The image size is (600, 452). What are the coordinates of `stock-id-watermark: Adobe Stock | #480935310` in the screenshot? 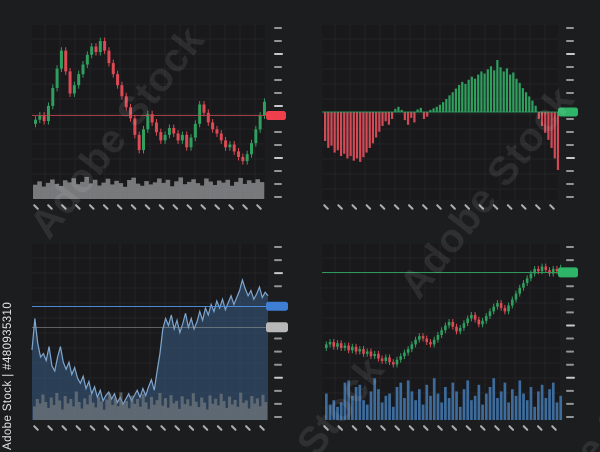 It's located at (8, 375).